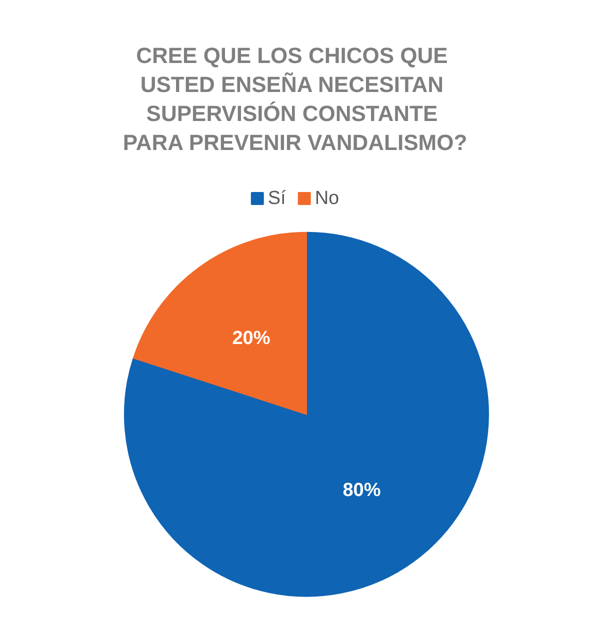 The height and width of the screenshot is (618, 590). Describe the element at coordinates (277, 198) in the screenshot. I see `legend-label: Sí` at that location.